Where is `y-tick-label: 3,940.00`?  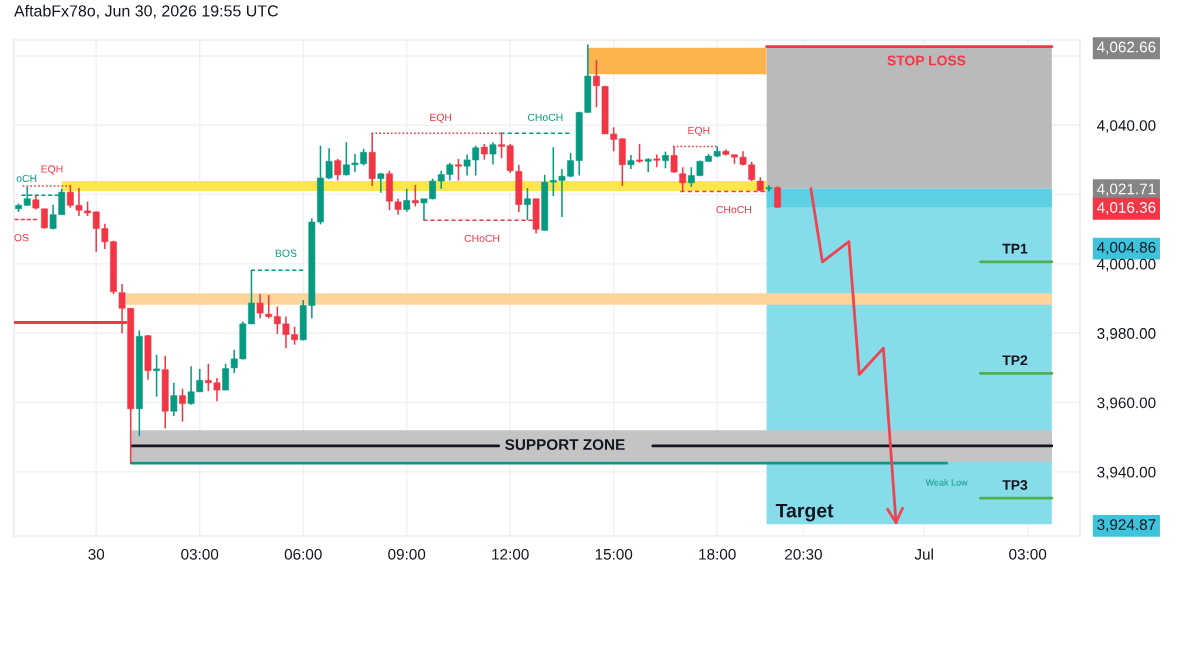
y-tick-label: 3,940.00 is located at coordinates (1126, 473).